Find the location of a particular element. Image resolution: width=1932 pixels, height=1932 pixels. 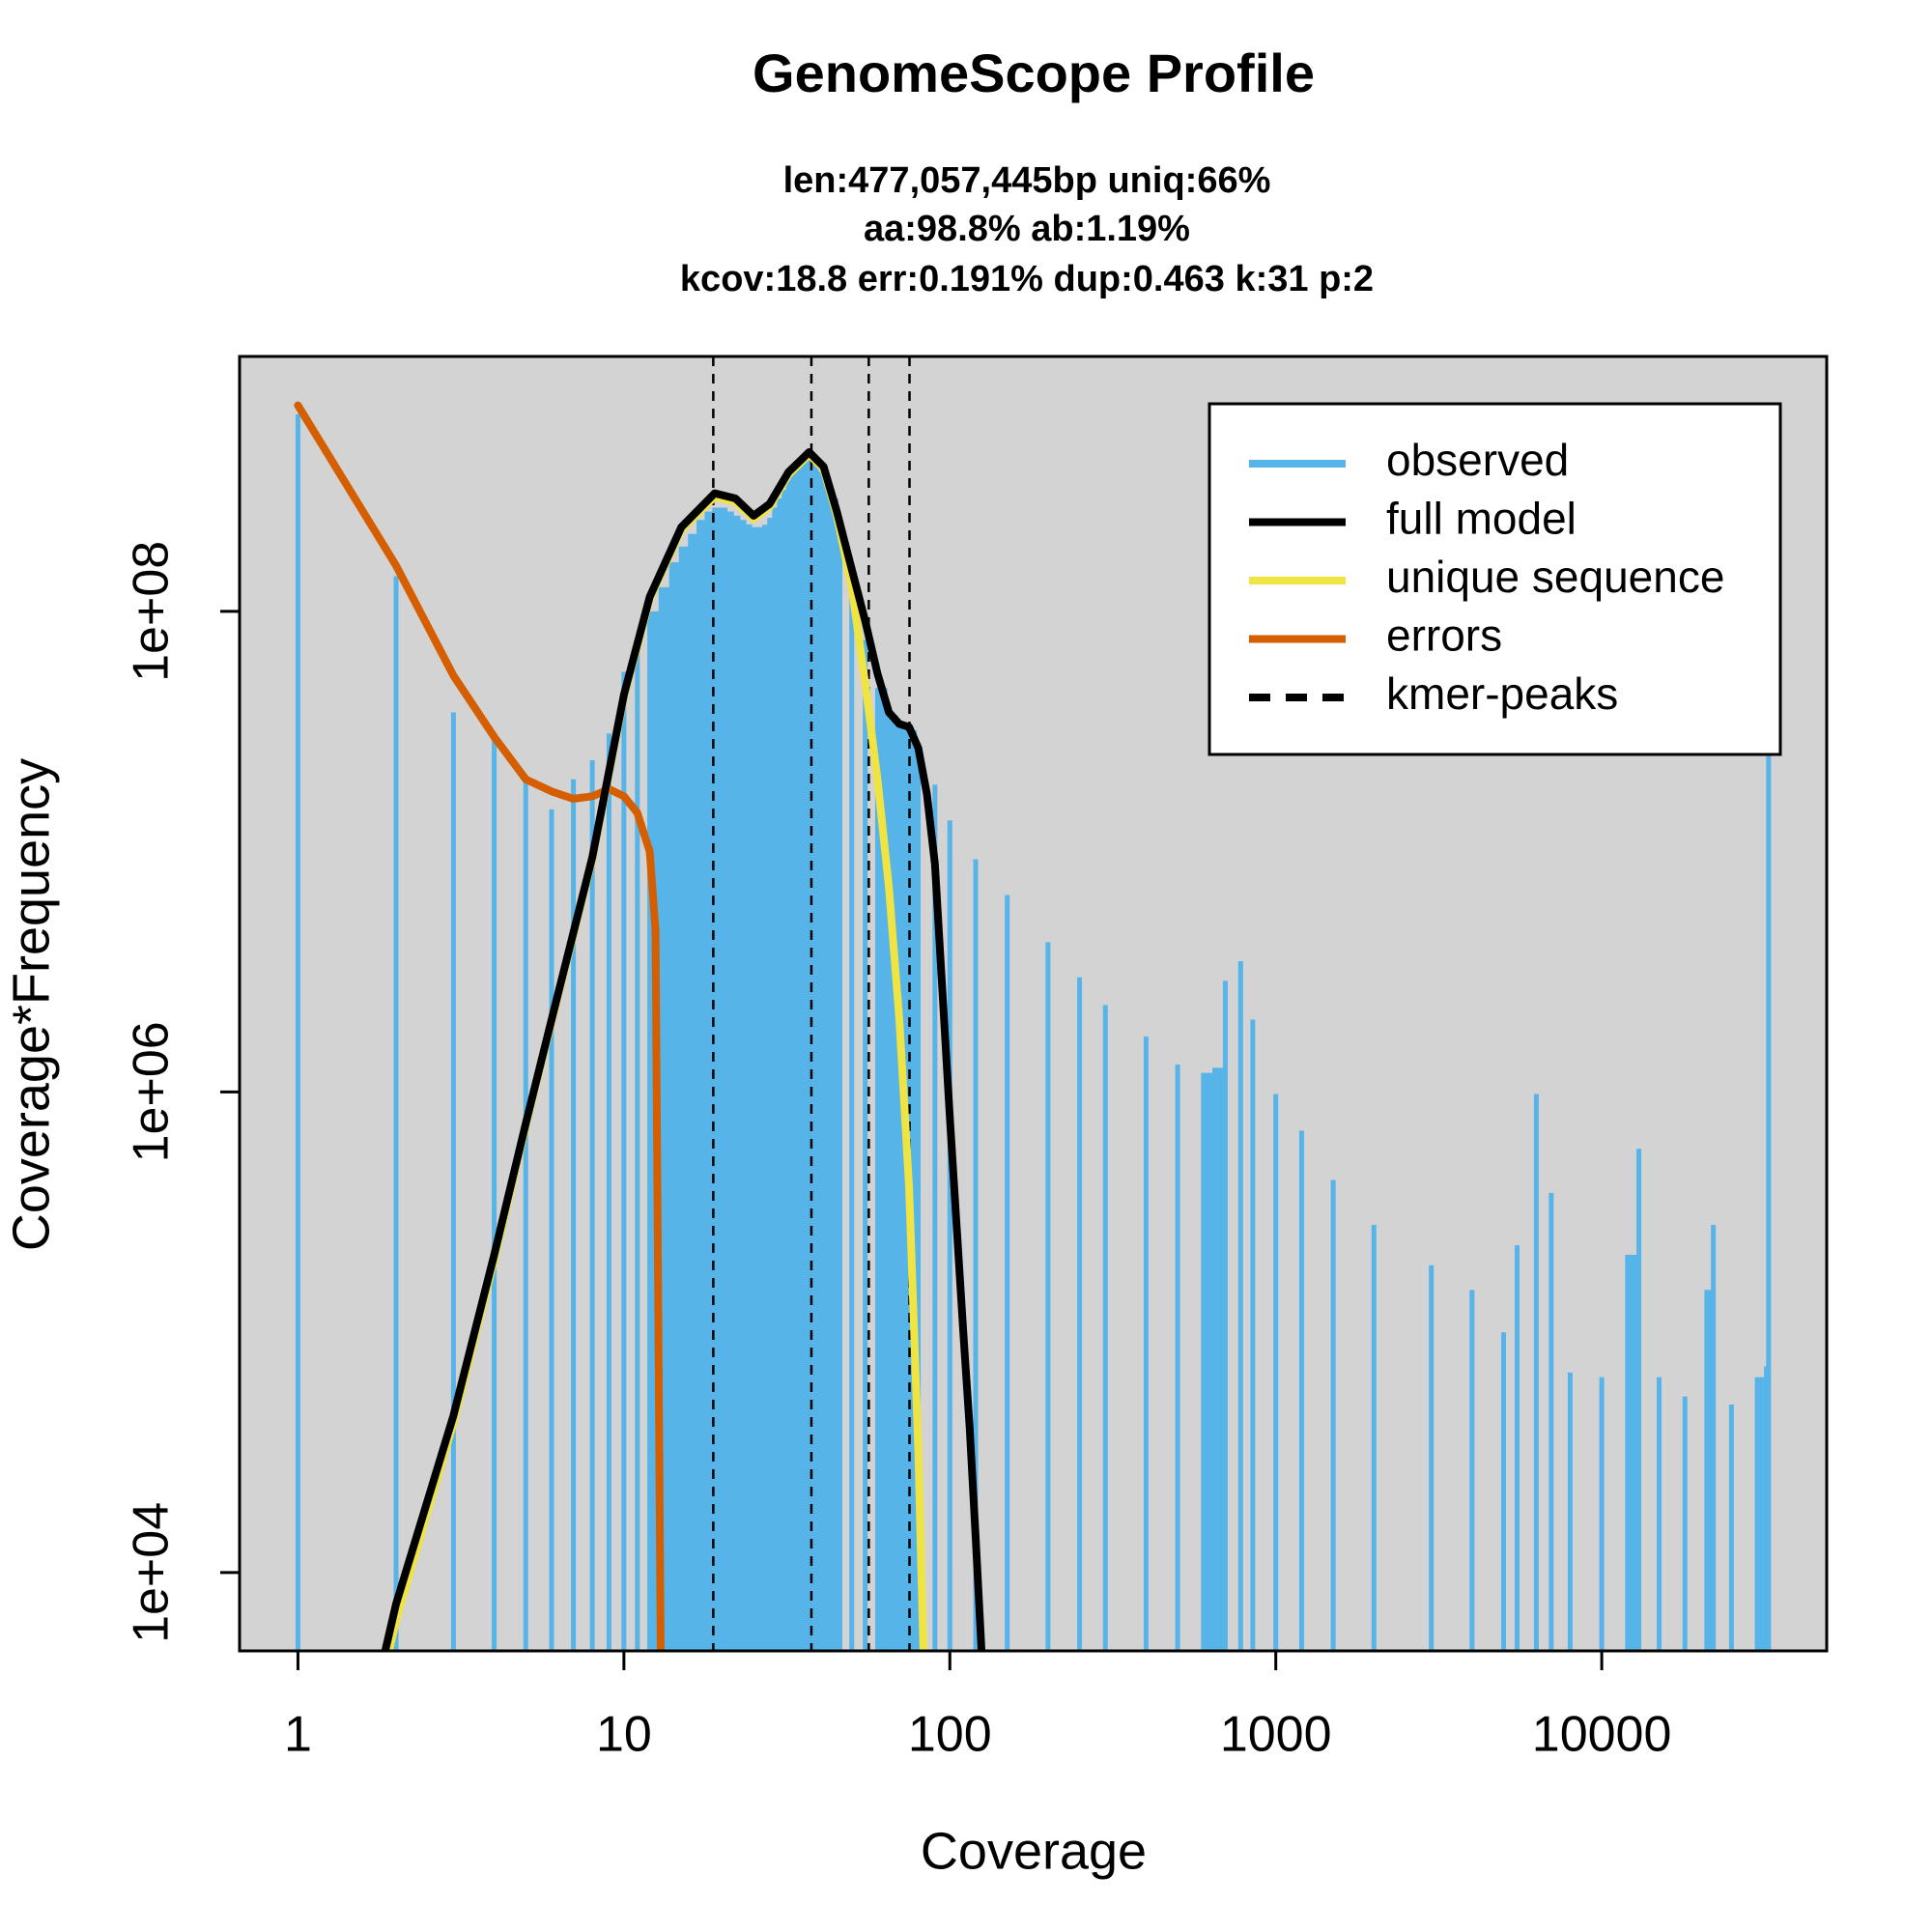

y-tick-label: 1e+06 is located at coordinates (152, 1091).